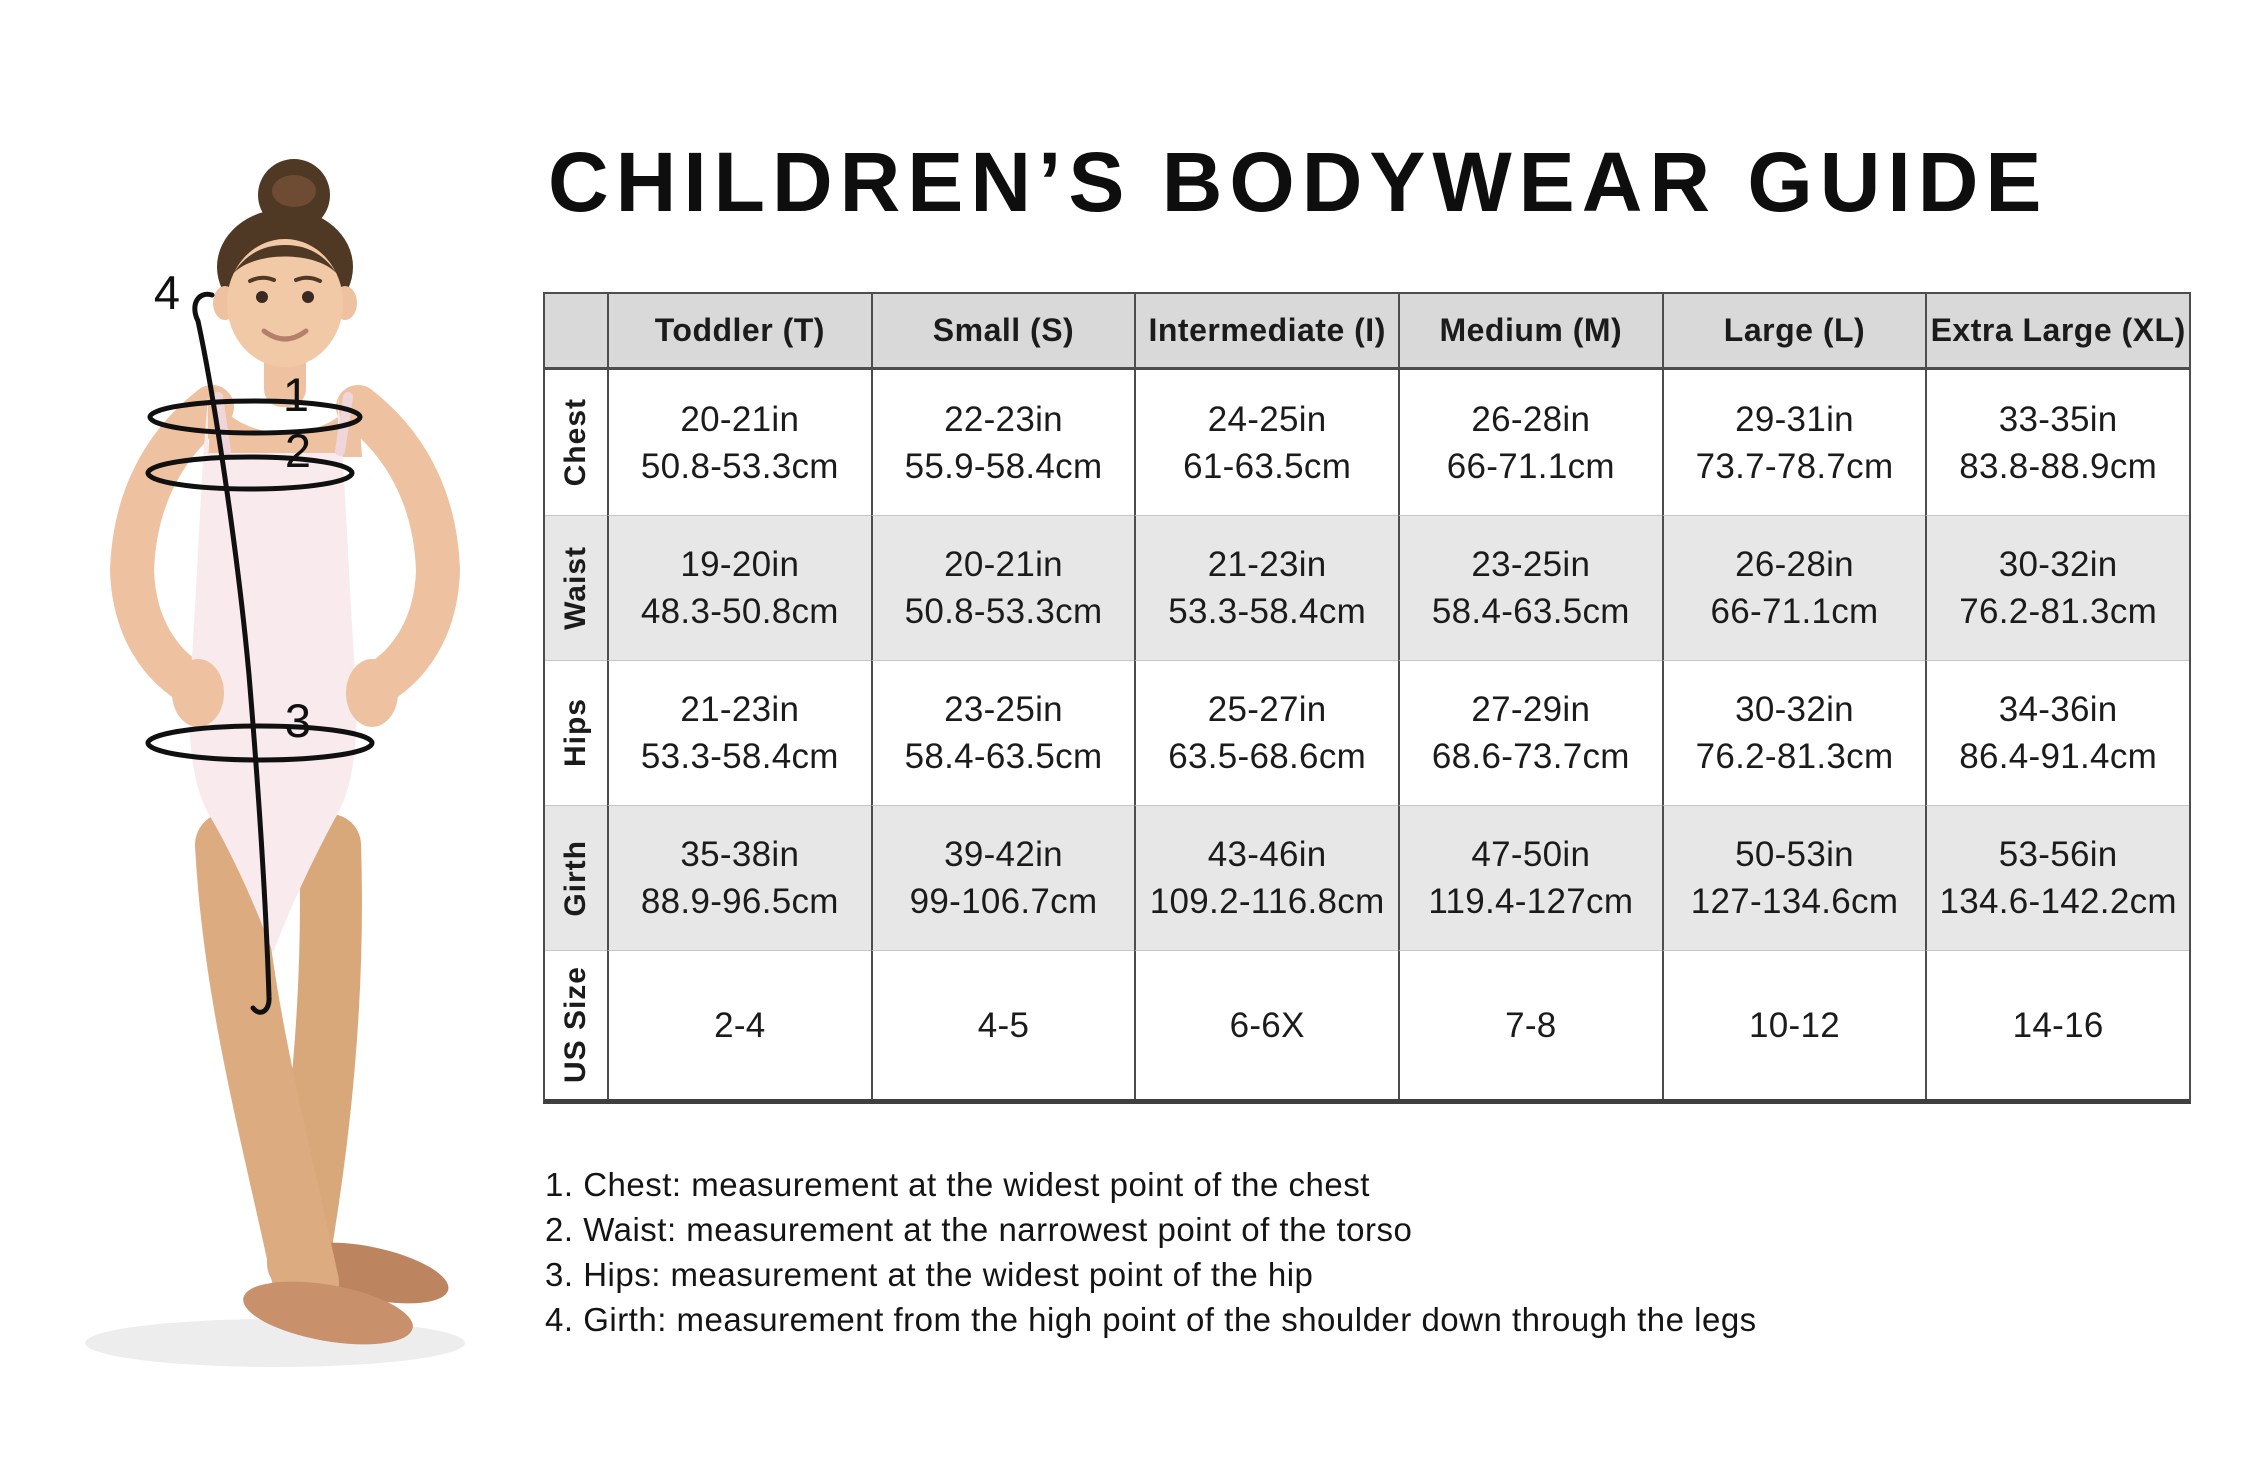 The width and height of the screenshot is (2246, 1458). What do you see at coordinates (1793, 587) in the screenshot?
I see `table-cell-waist-large: 26-28in 66-71.1cm` at bounding box center [1793, 587].